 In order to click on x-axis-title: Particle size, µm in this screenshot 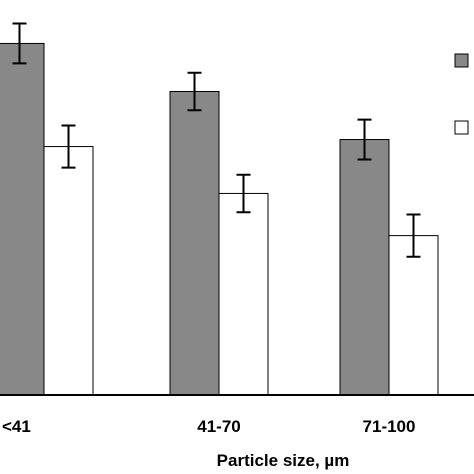, I will do `click(283, 460)`.